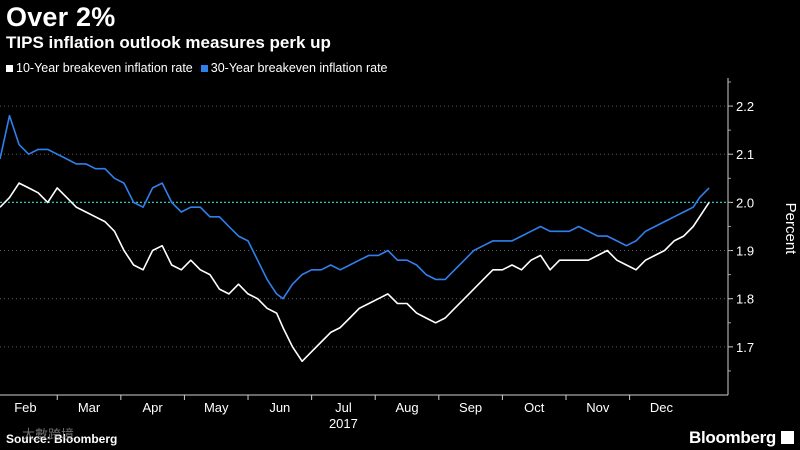 The width and height of the screenshot is (800, 450). Describe the element at coordinates (745, 251) in the screenshot. I see `y-tick-label: 1.9` at that location.